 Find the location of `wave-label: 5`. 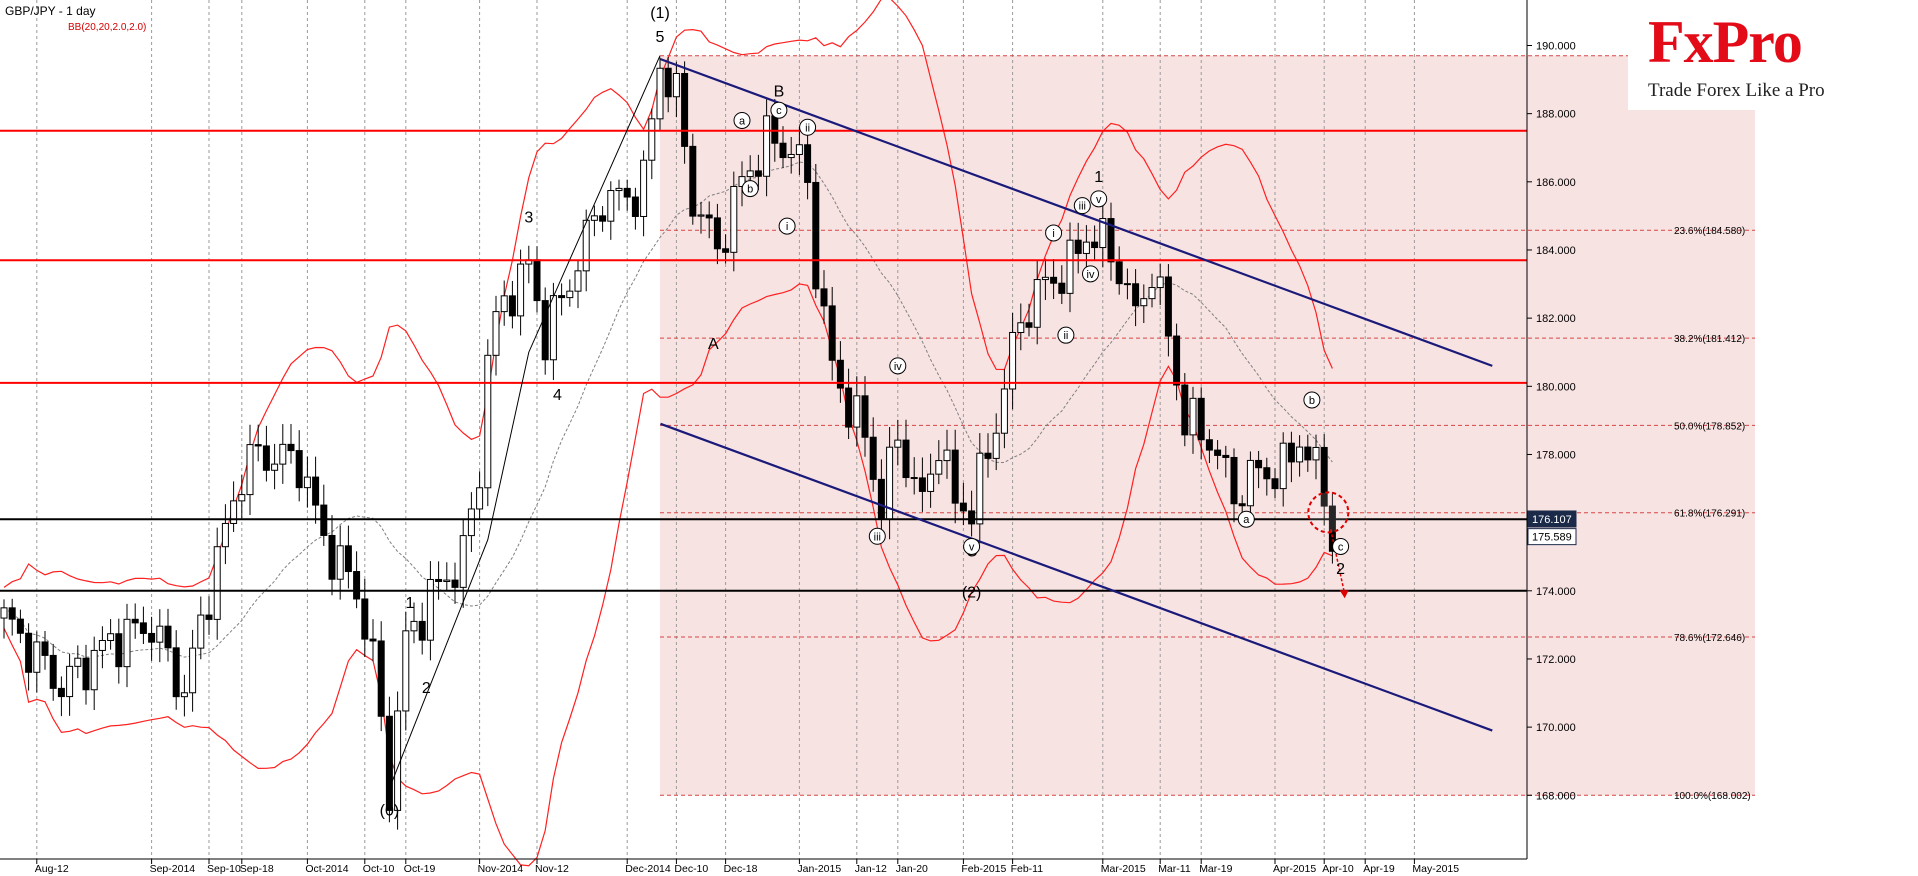

wave-label: 5 is located at coordinates (660, 37).